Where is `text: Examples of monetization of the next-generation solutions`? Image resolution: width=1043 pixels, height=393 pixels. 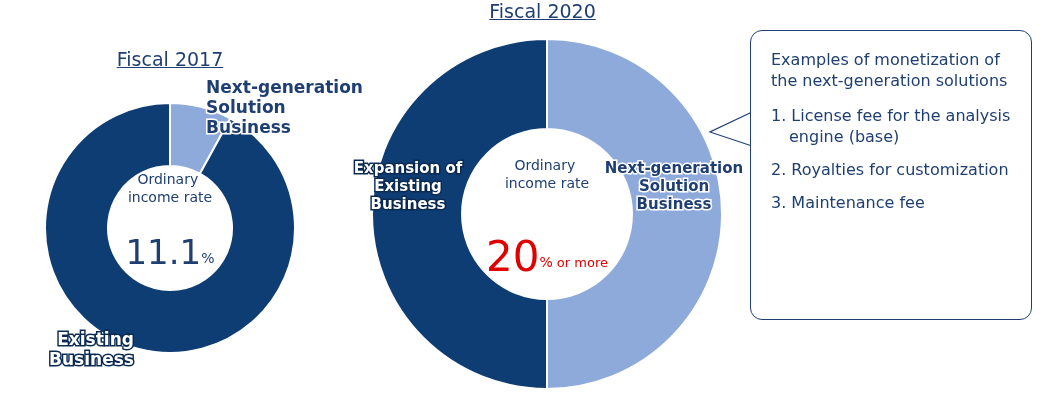 text: Examples of monetization of the next-generation solutions is located at coordinates (890, 70).